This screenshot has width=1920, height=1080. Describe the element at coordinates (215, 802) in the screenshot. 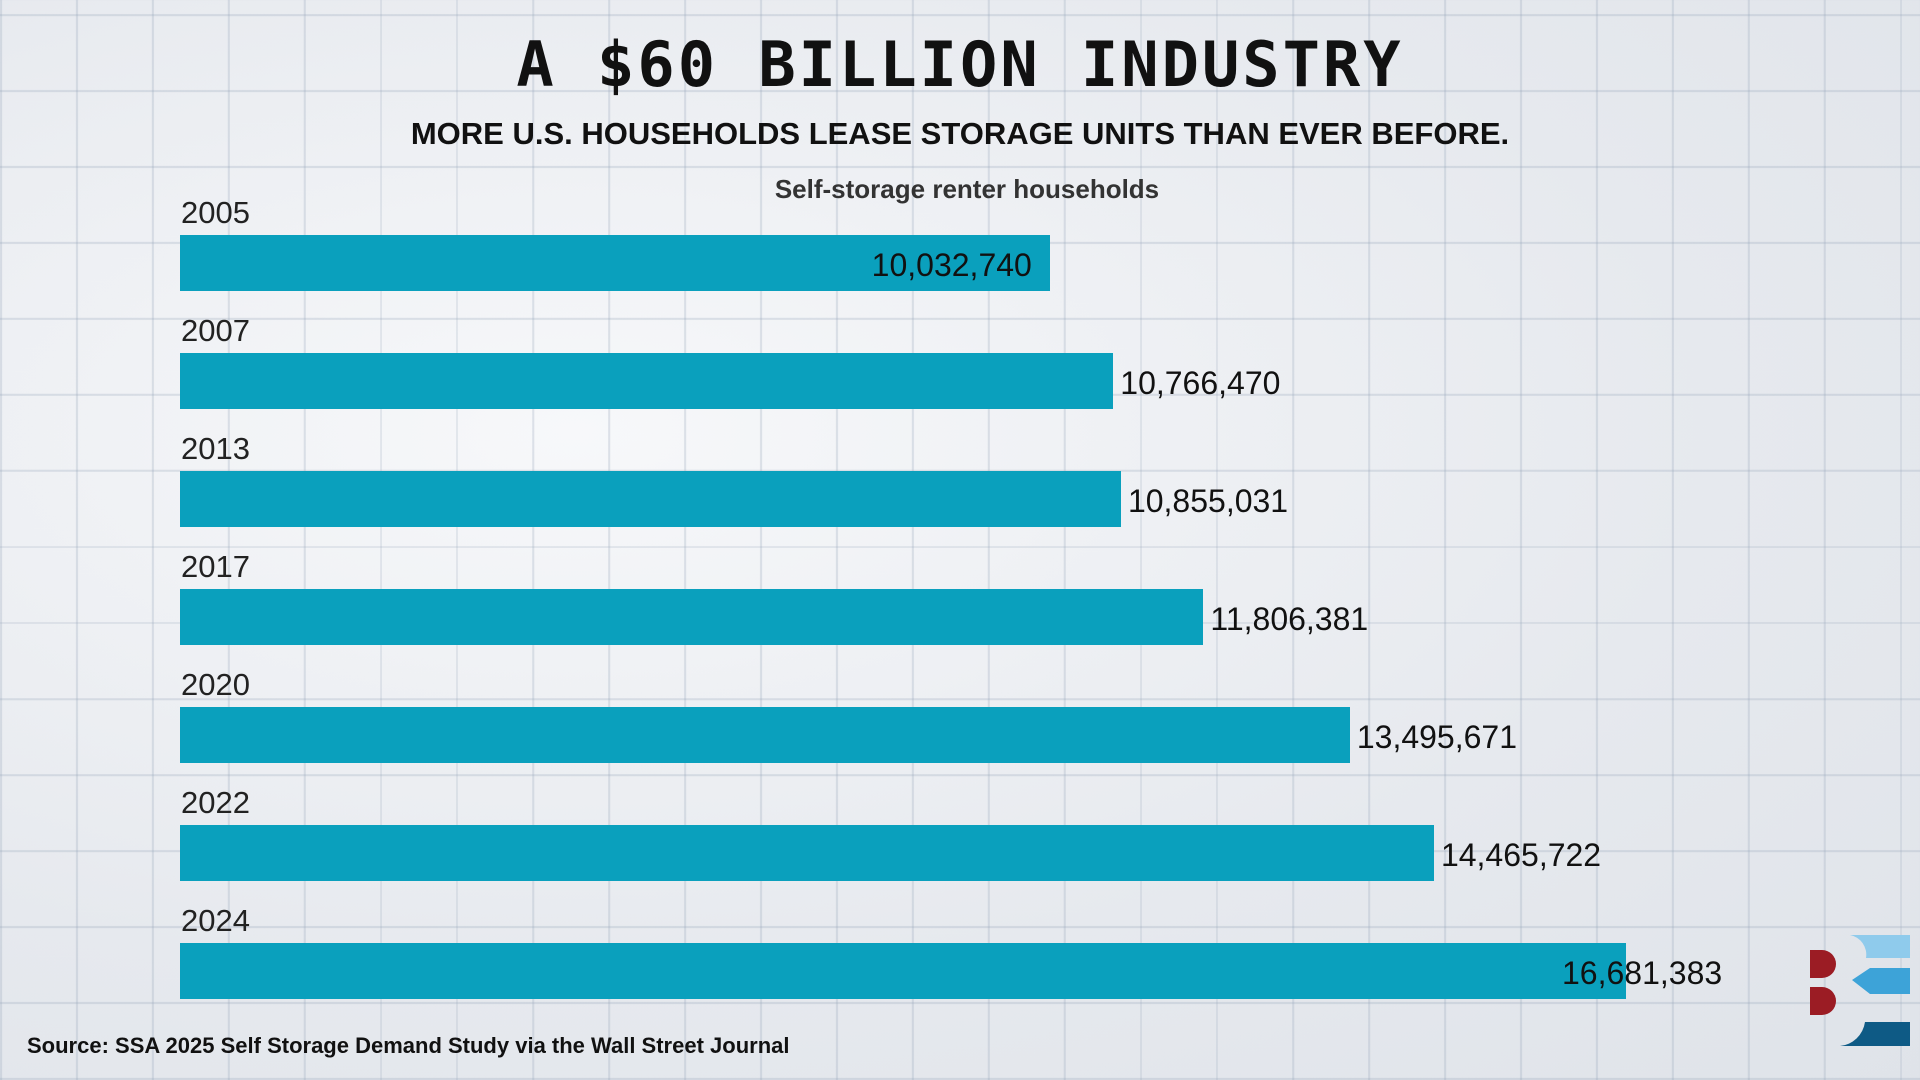

I see `year-label: 2022` at that location.